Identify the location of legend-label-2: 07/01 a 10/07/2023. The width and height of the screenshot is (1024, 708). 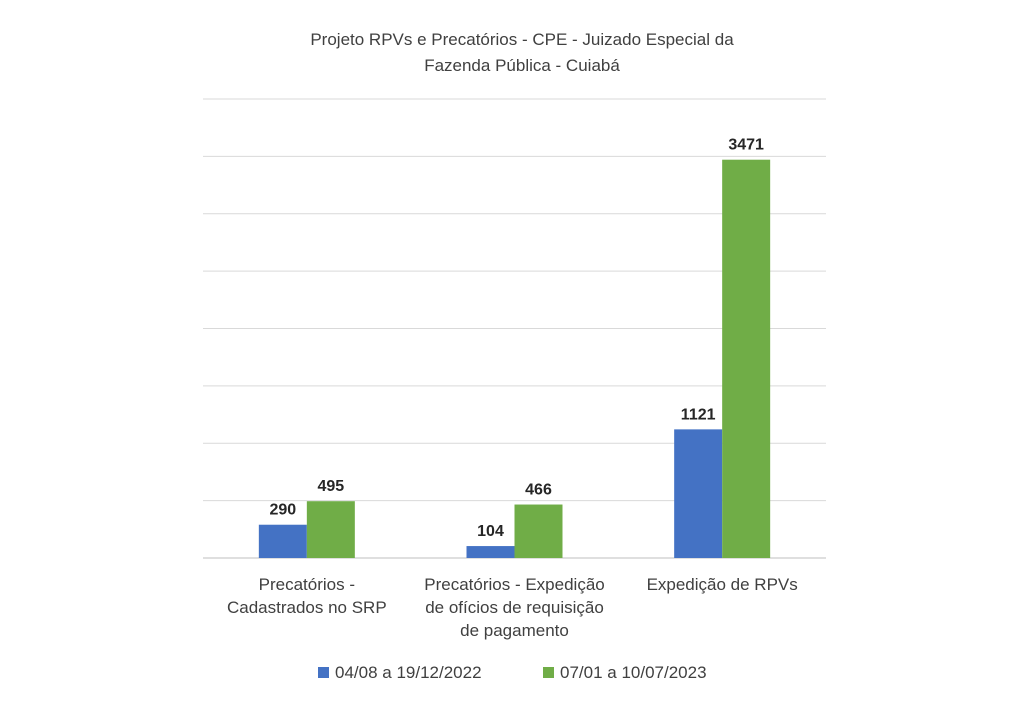
(633, 672).